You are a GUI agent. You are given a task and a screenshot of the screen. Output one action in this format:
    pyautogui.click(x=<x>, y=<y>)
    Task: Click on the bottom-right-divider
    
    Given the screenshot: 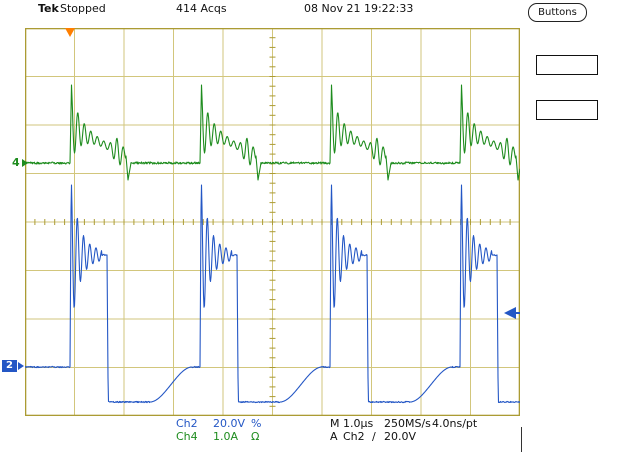 What is the action you would take?
    pyautogui.click(x=521, y=439)
    